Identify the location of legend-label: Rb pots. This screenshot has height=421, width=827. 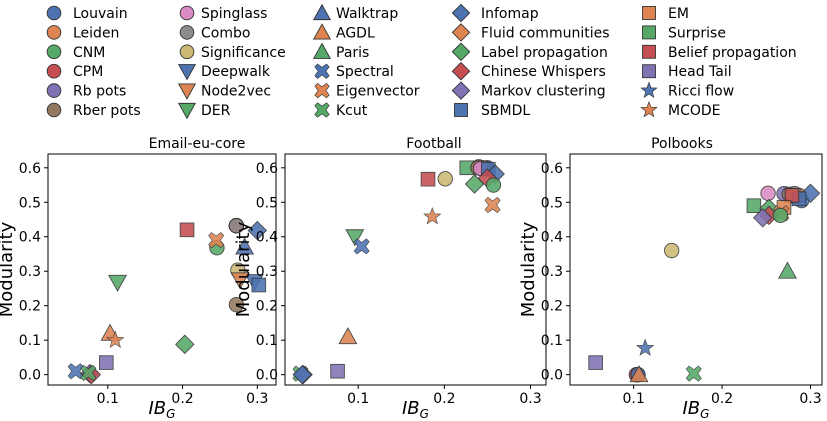
(99, 92).